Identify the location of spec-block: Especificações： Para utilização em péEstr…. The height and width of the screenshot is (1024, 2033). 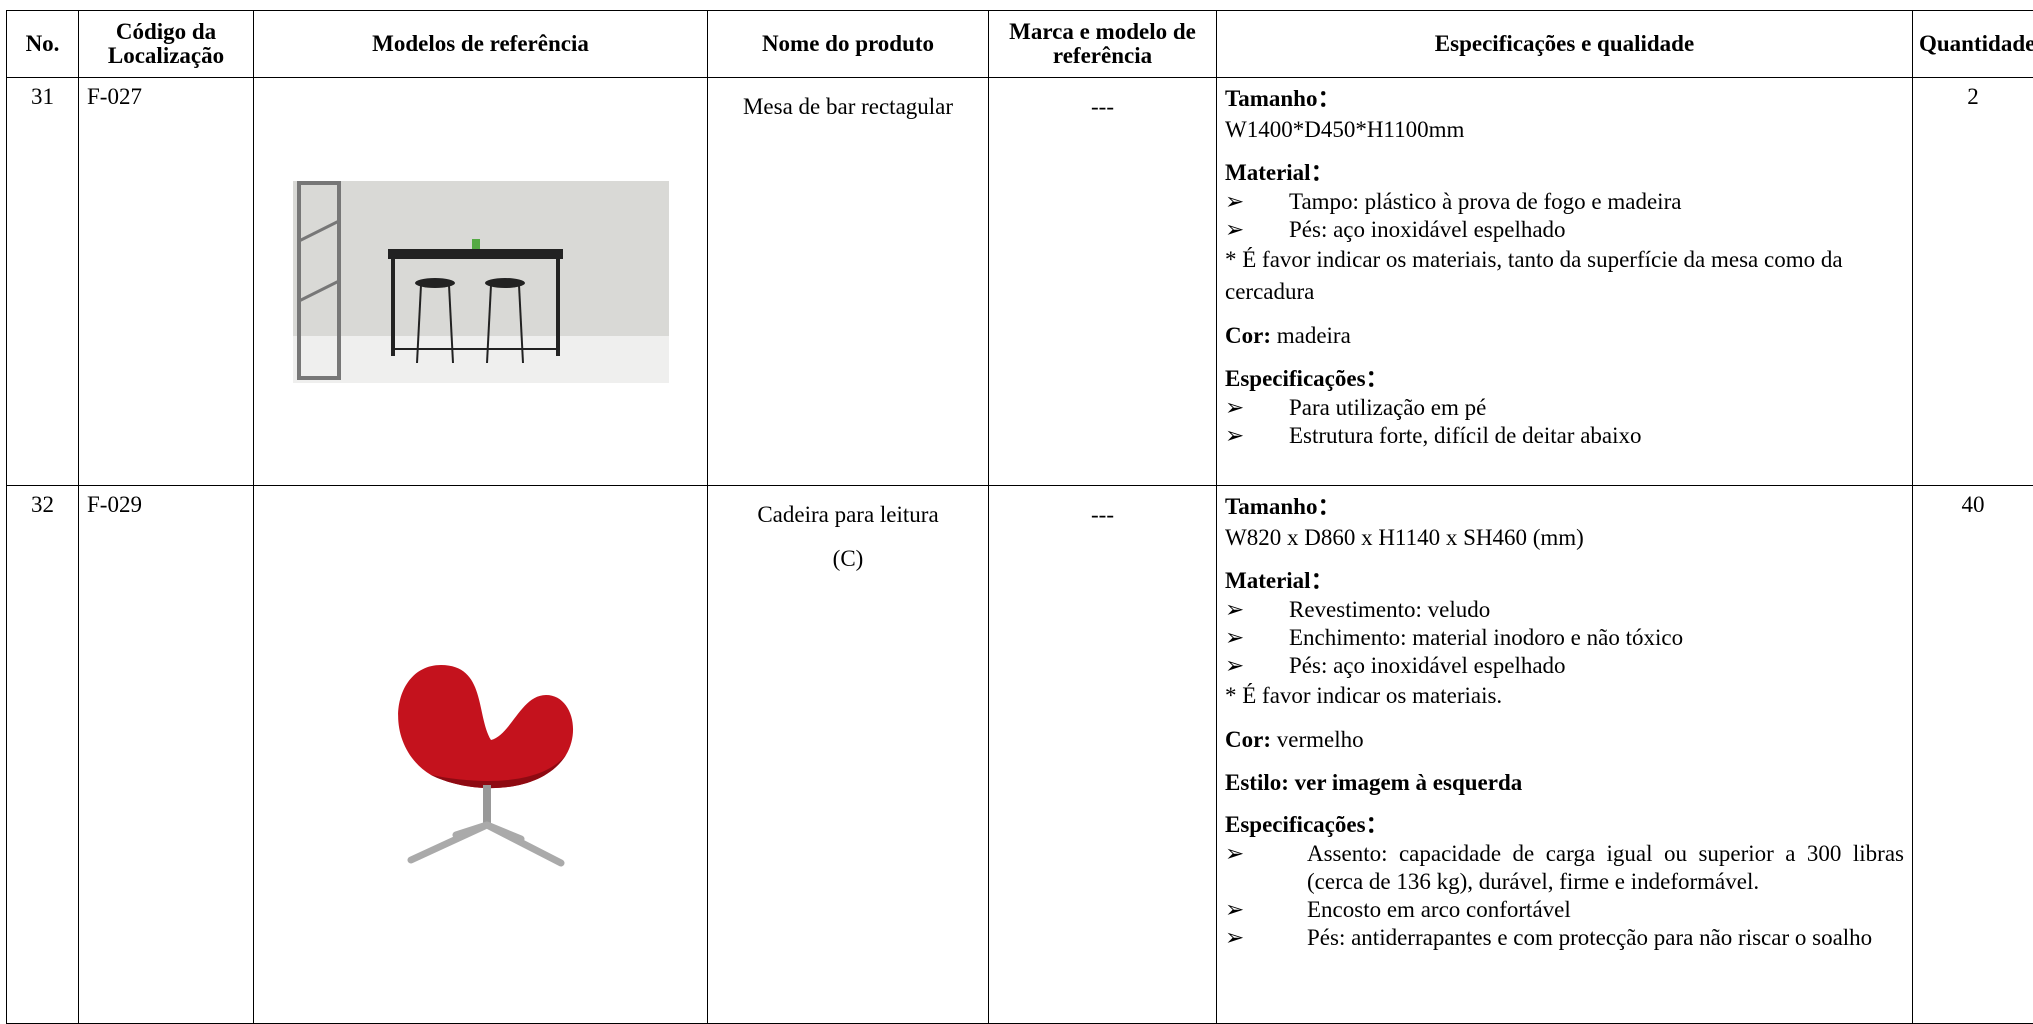
(1564, 407).